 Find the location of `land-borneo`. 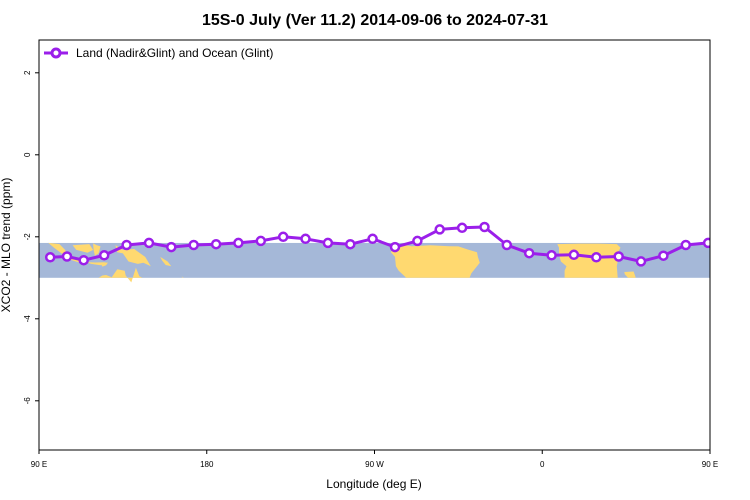

land-borneo is located at coordinates (83, 248).